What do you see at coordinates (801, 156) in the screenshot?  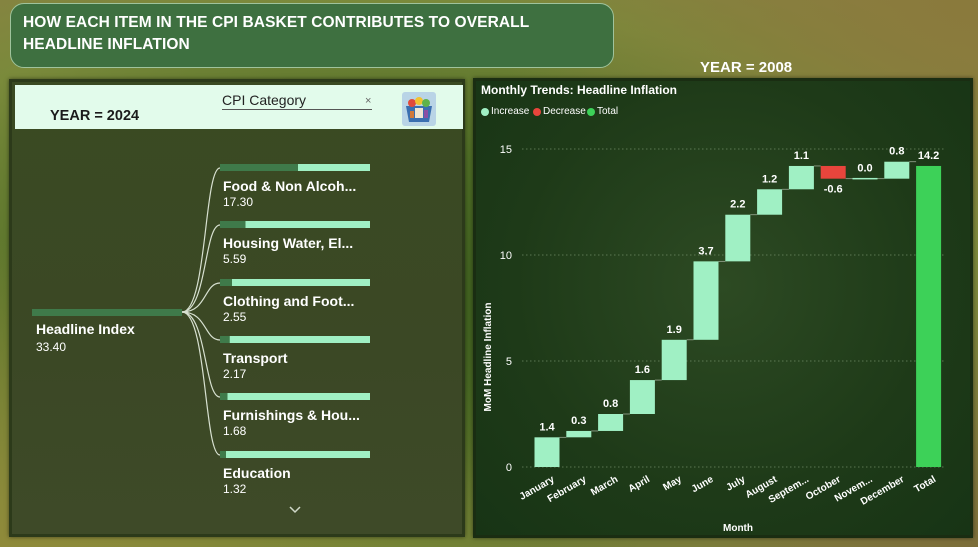 I see `data-label: 1.1` at bounding box center [801, 156].